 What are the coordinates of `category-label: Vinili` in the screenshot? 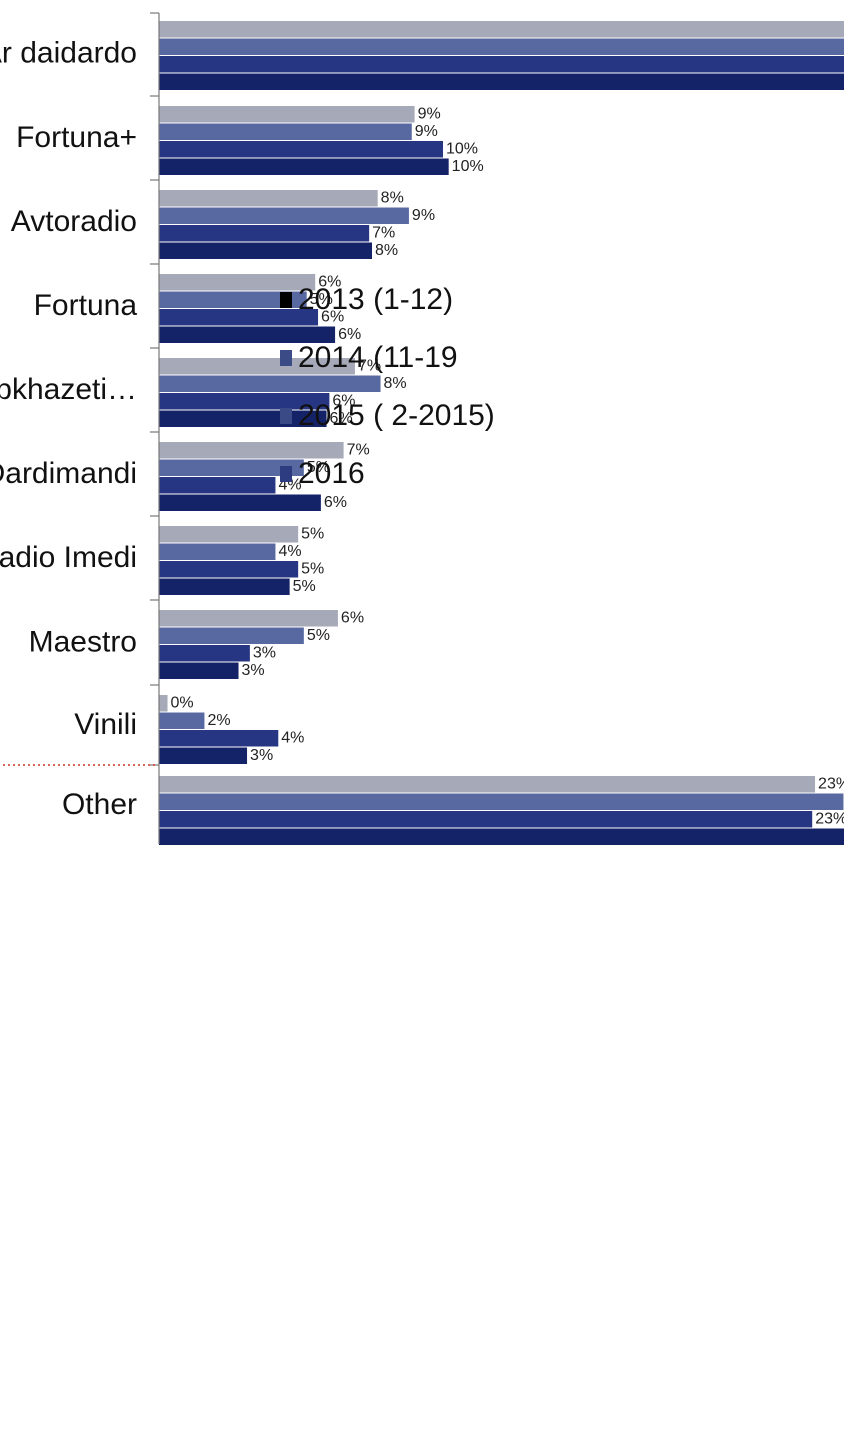 It's located at (105, 724).